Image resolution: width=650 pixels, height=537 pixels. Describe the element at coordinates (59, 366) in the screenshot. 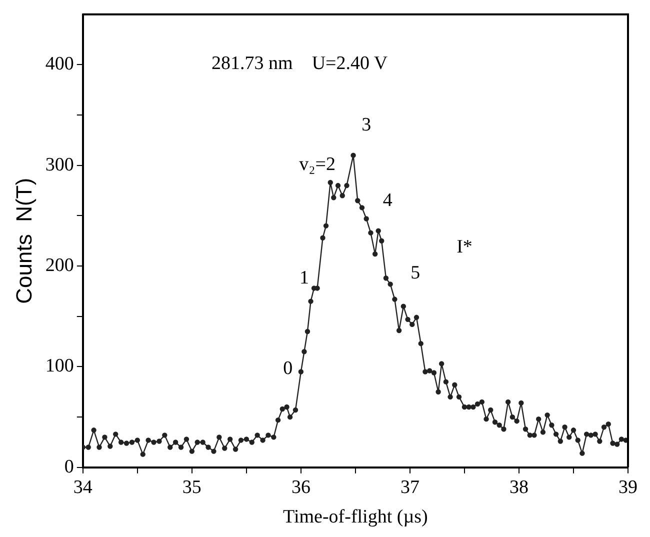

I see `y-tick-label: 100` at that location.